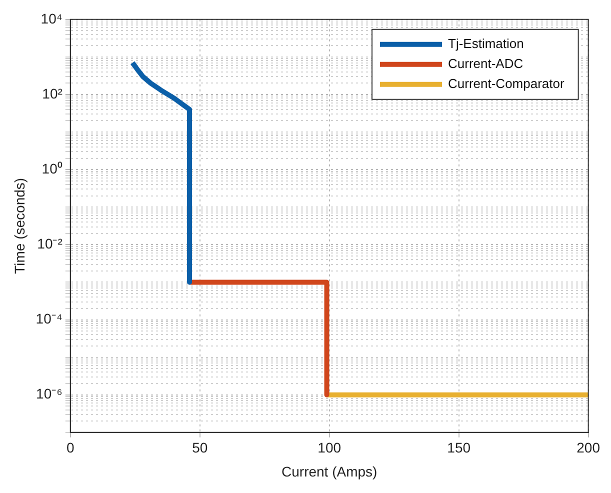  Describe the element at coordinates (330, 448) in the screenshot. I see `x-tick-label: 100` at that location.